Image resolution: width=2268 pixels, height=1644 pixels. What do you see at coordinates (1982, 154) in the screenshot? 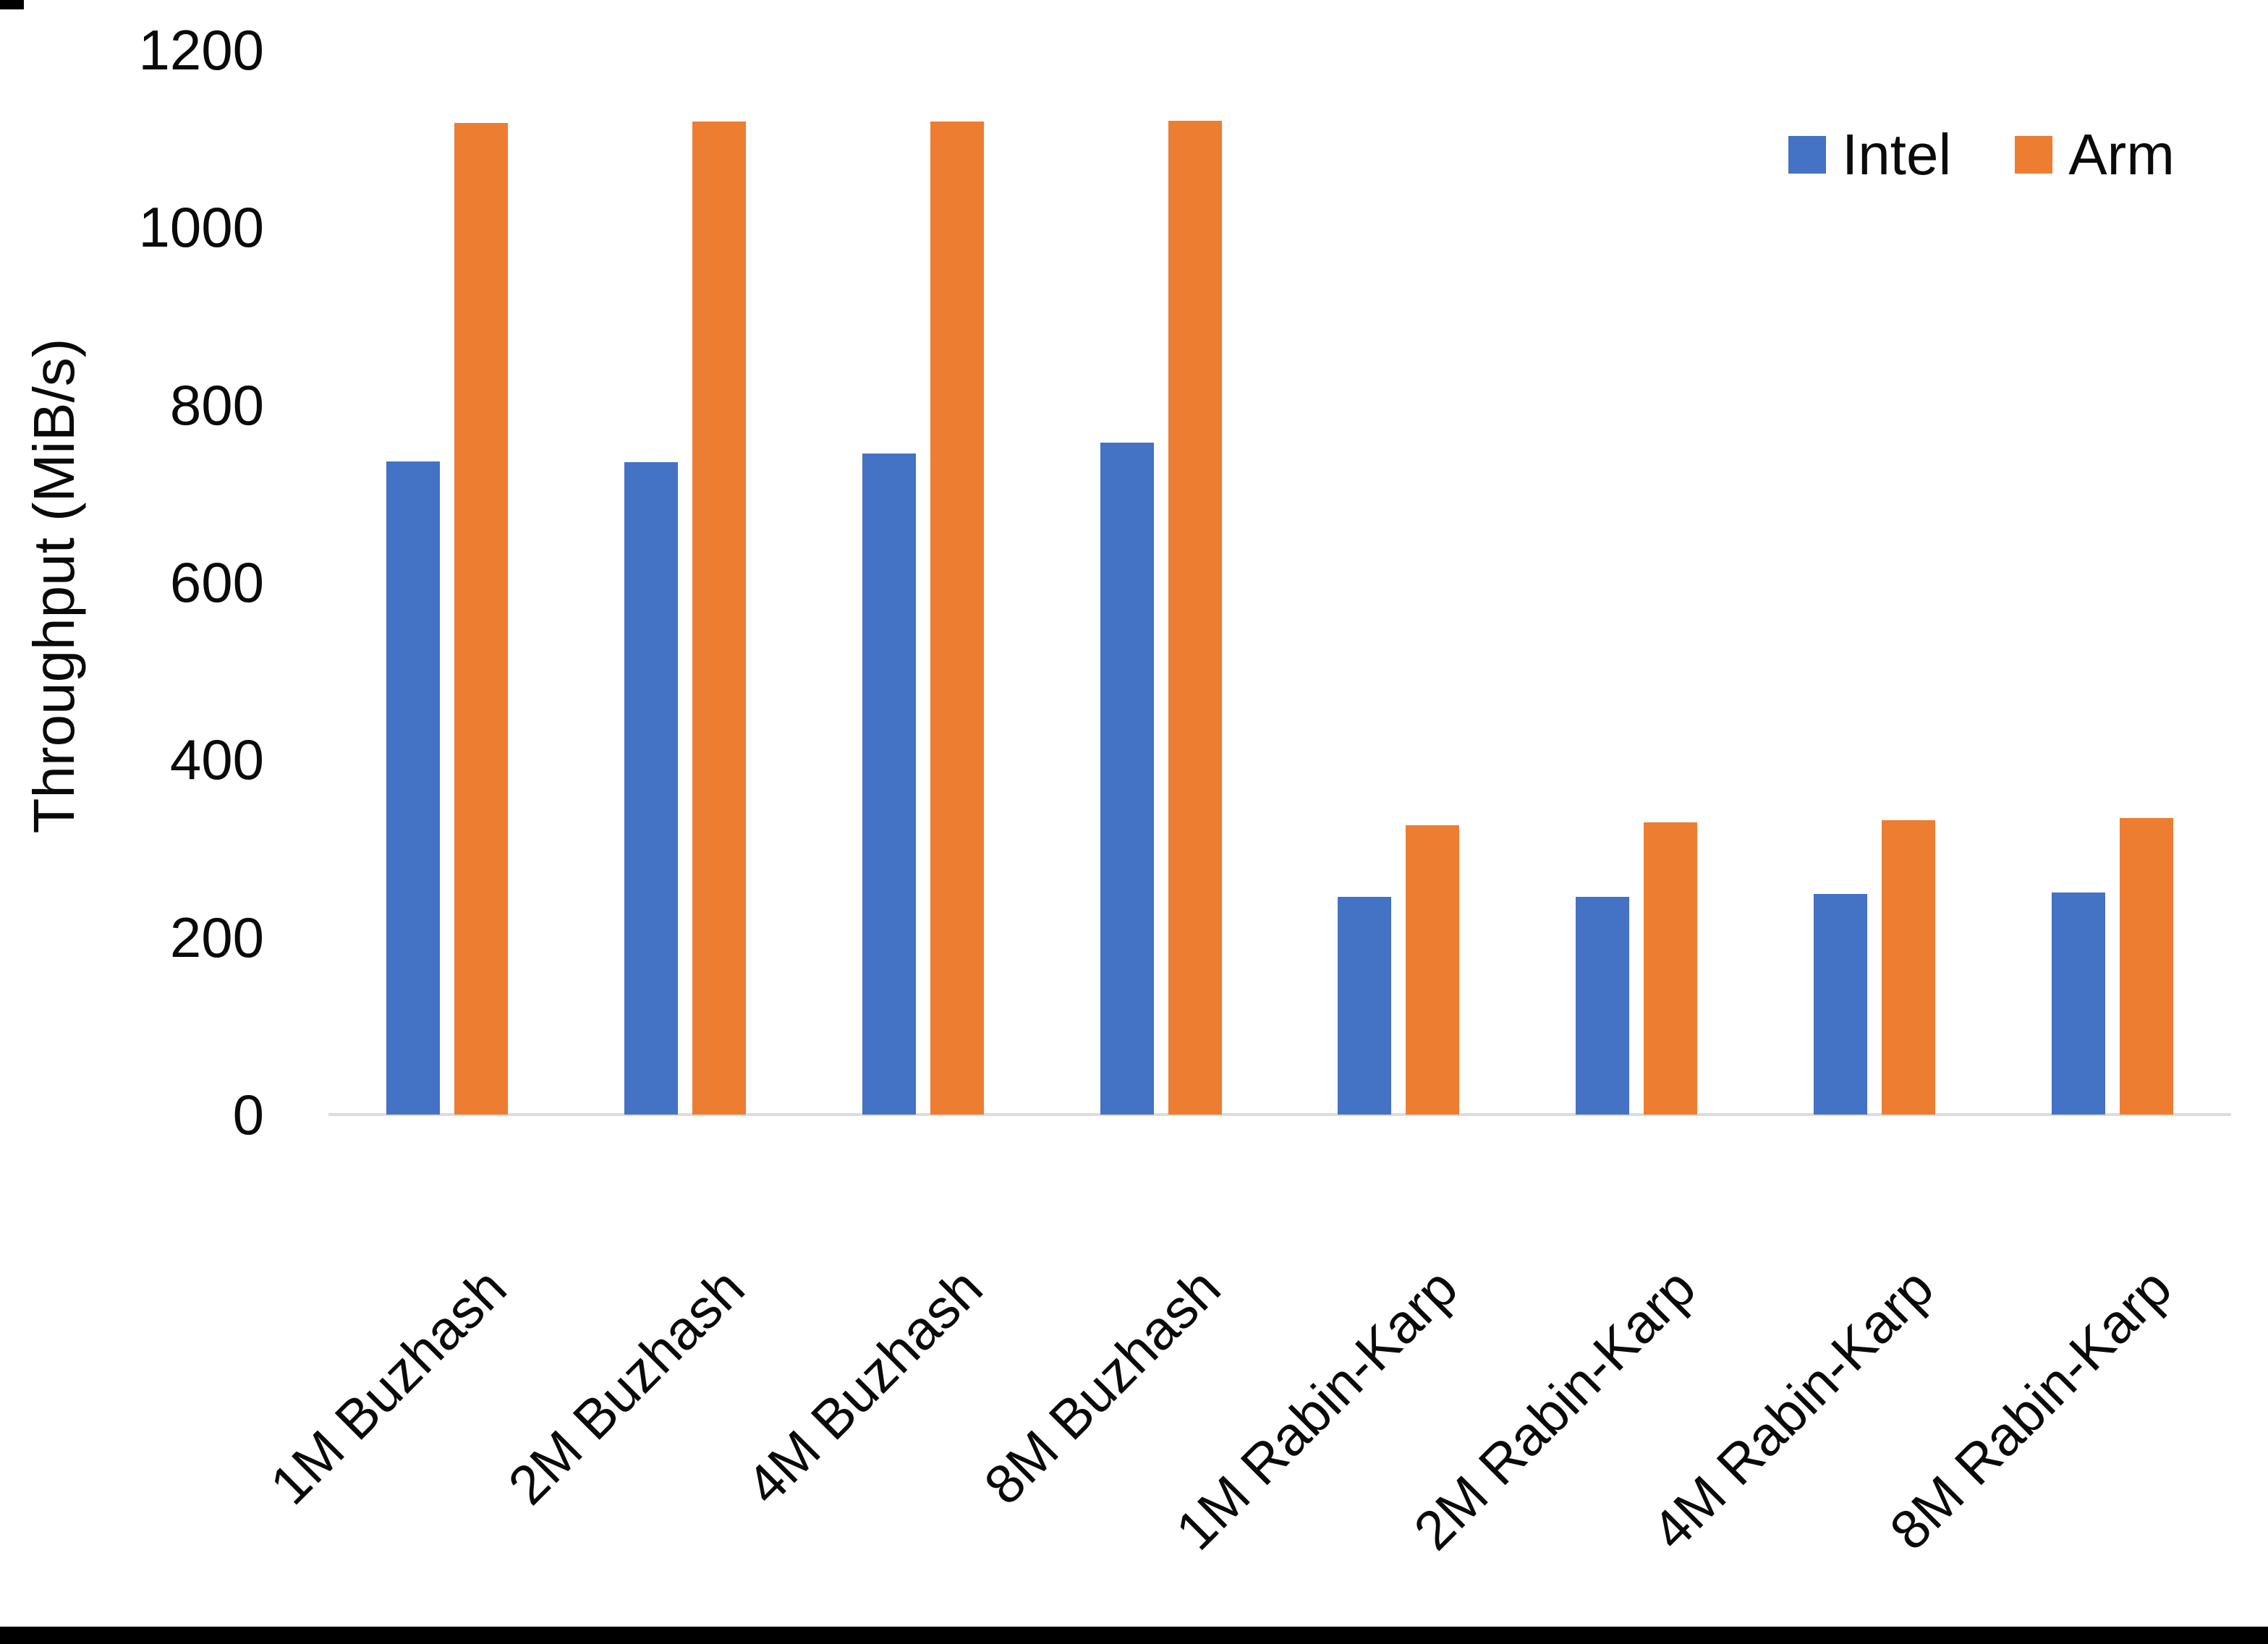
I see `legend: Intel Arm` at bounding box center [1982, 154].